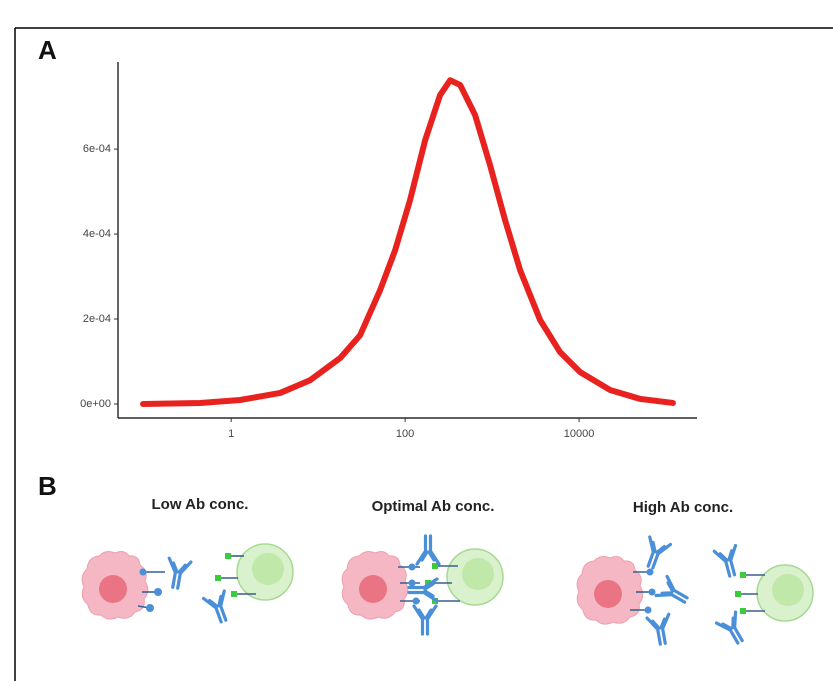 This screenshot has width=833, height=681. What do you see at coordinates (579, 434) in the screenshot?
I see `x-tick-label: 10000` at bounding box center [579, 434].